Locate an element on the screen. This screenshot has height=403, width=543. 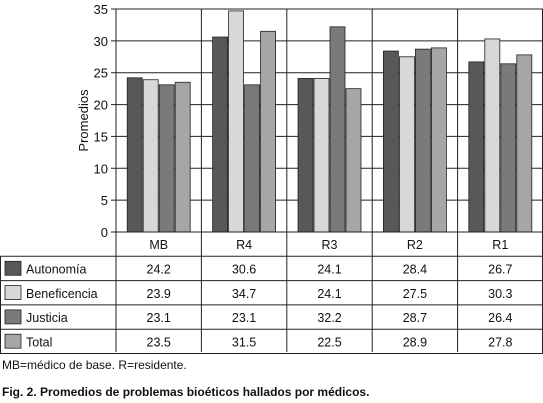
y-tick-label: 25 is located at coordinates (101, 73).